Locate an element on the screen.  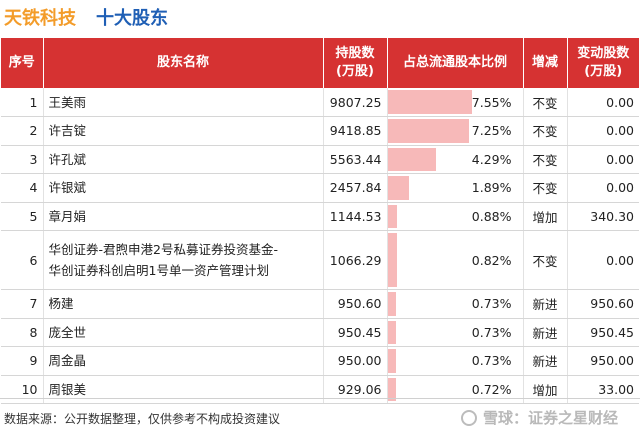
cell-ratio: 0.72% is located at coordinates (455, 389).